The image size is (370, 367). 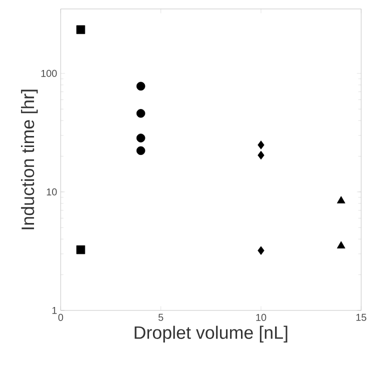 What do you see at coordinates (161, 317) in the screenshot?
I see `x-tick-label: 5` at bounding box center [161, 317].